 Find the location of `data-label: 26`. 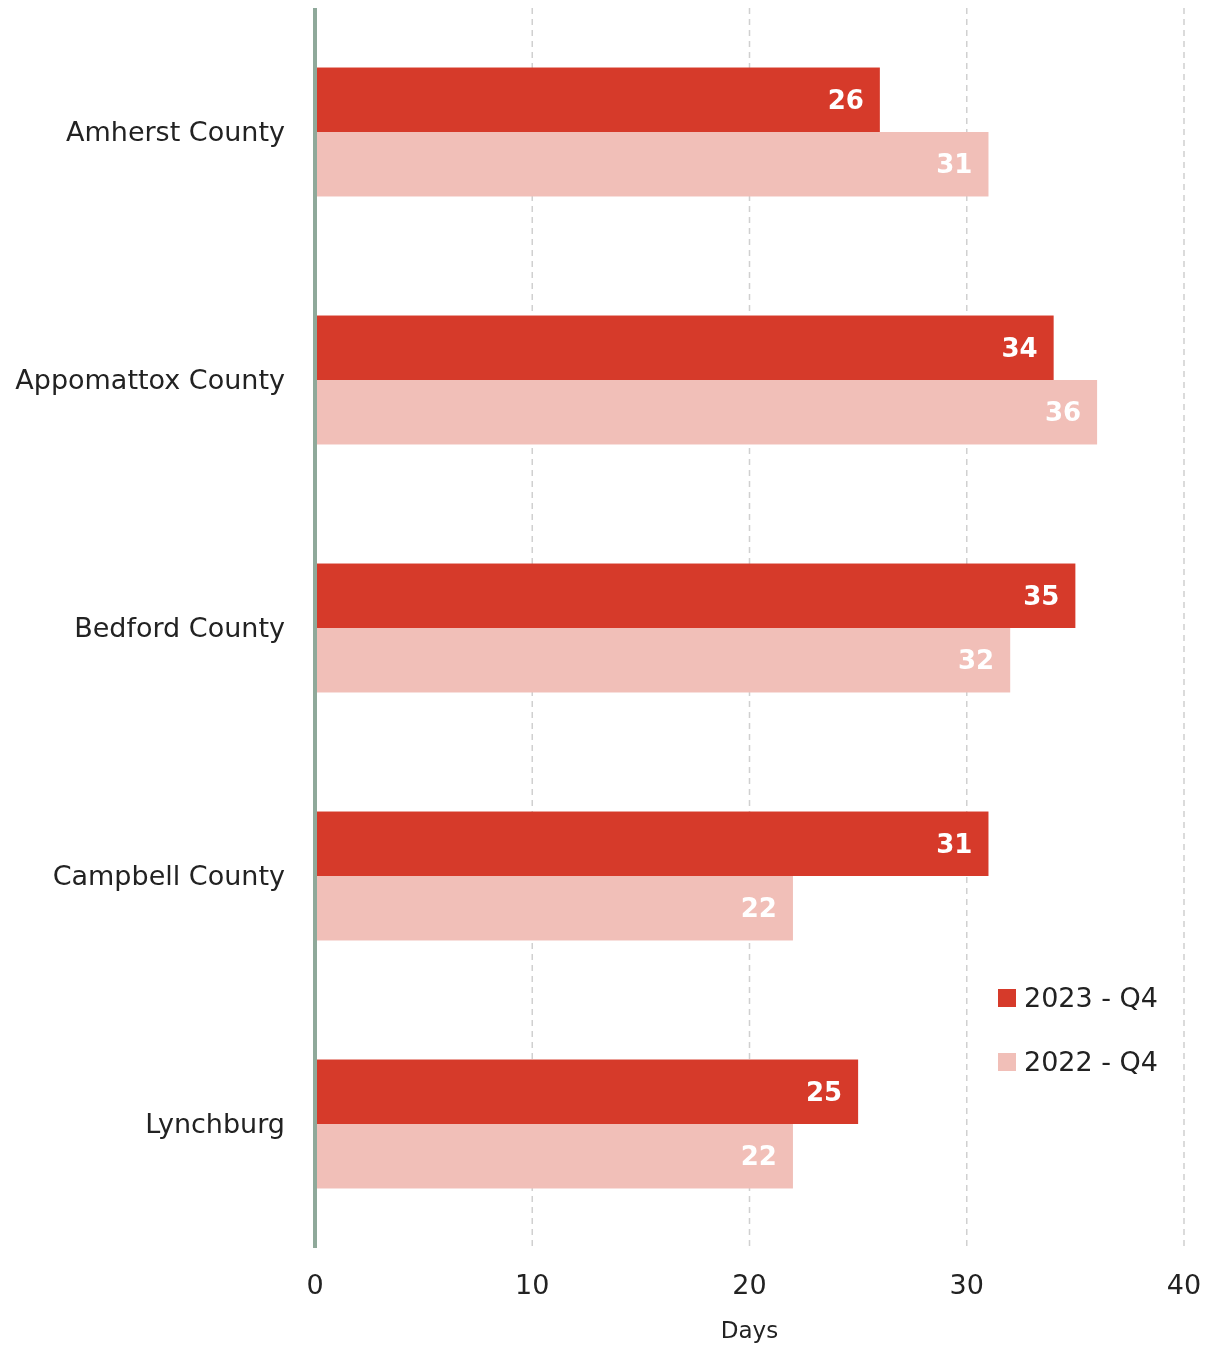

data-label: 26 is located at coordinates (845, 99).